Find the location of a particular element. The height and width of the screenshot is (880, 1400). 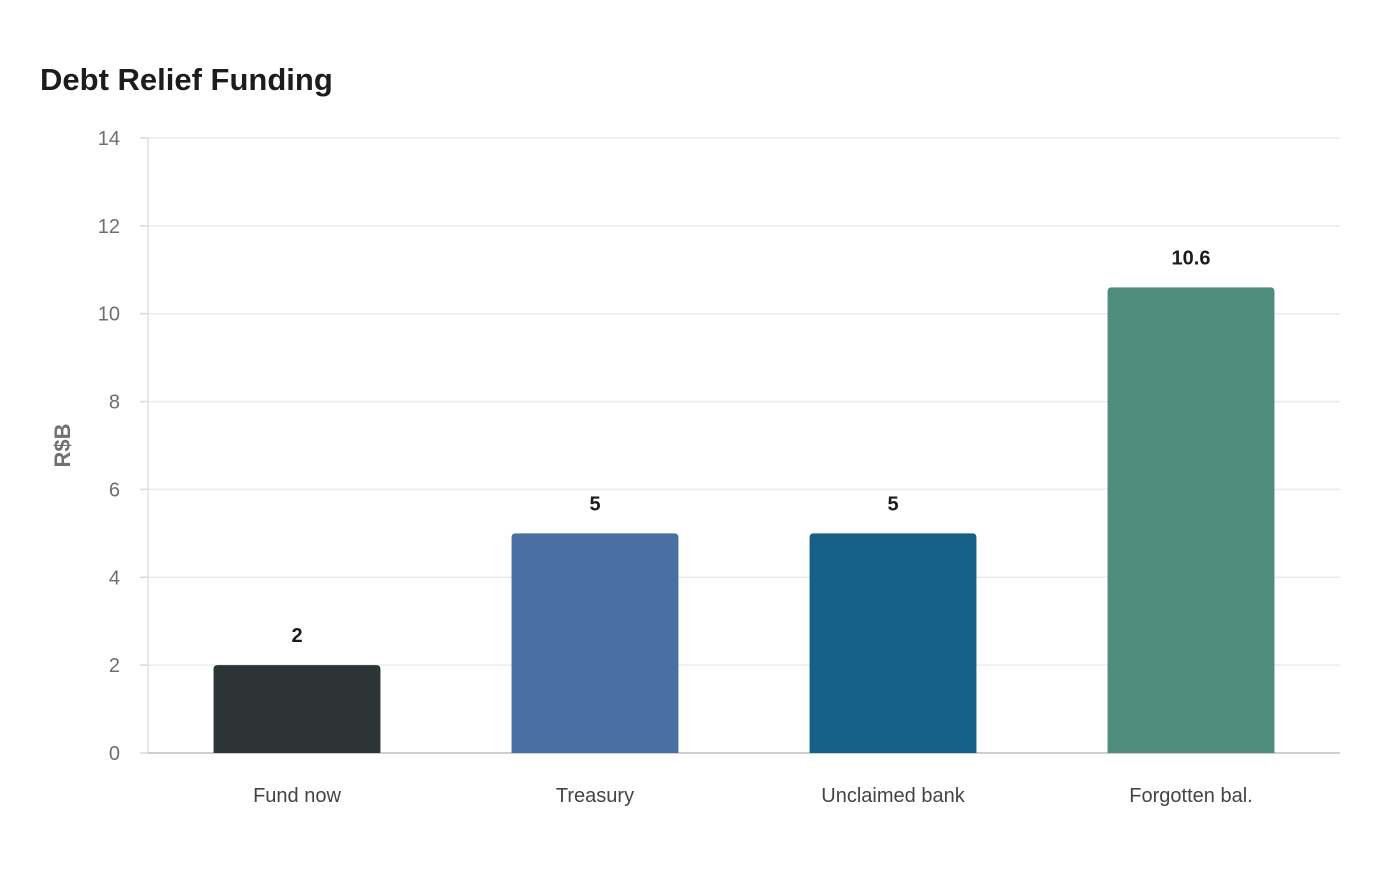

y-tick-label: 14 is located at coordinates (109, 139).